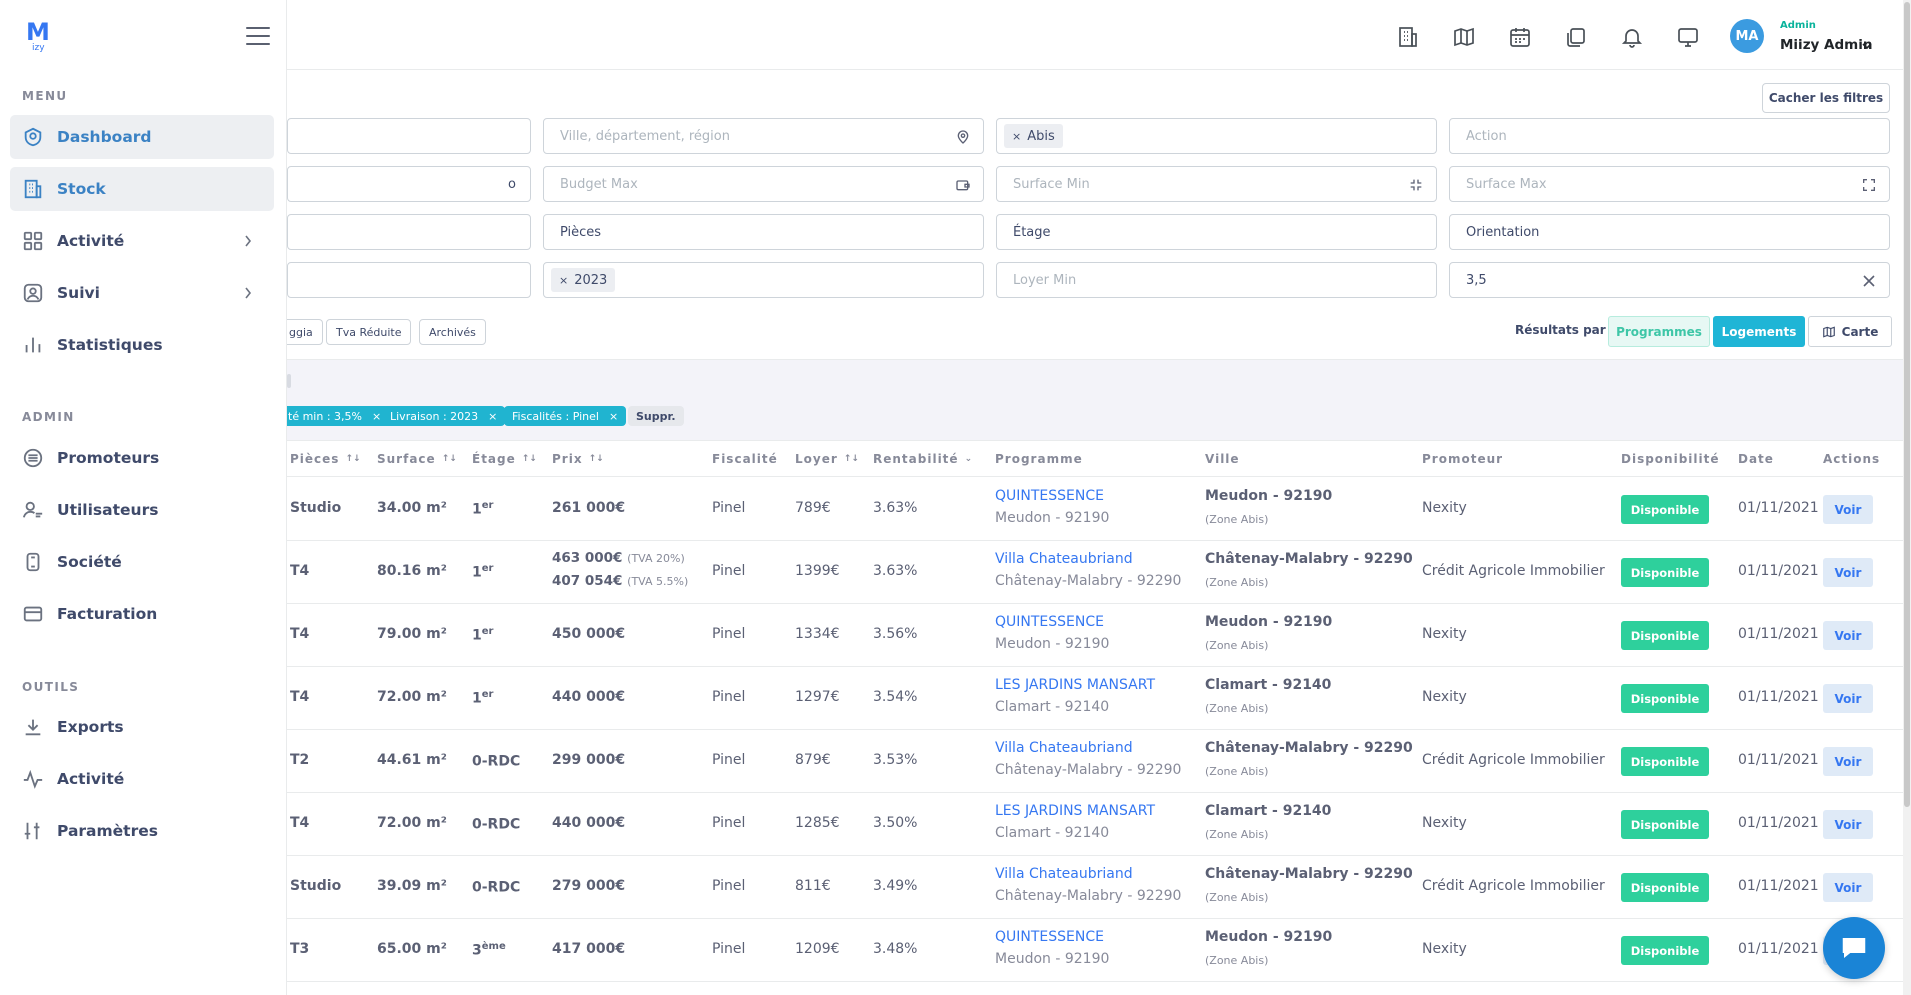 This screenshot has width=1911, height=995. Describe the element at coordinates (142, 345) in the screenshot. I see `sidebar-item-statistiques: Statistiques` at that location.